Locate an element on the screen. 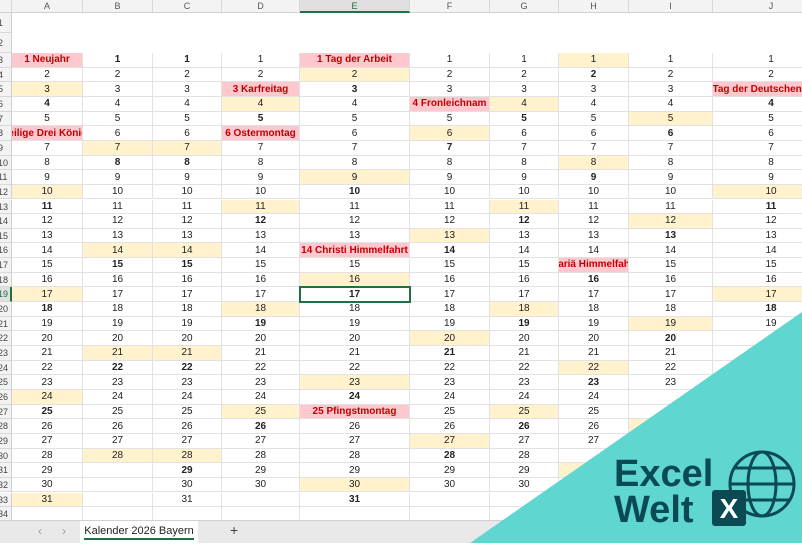 This screenshot has width=802, height=544. row-header-18: 18 is located at coordinates (6, 280).